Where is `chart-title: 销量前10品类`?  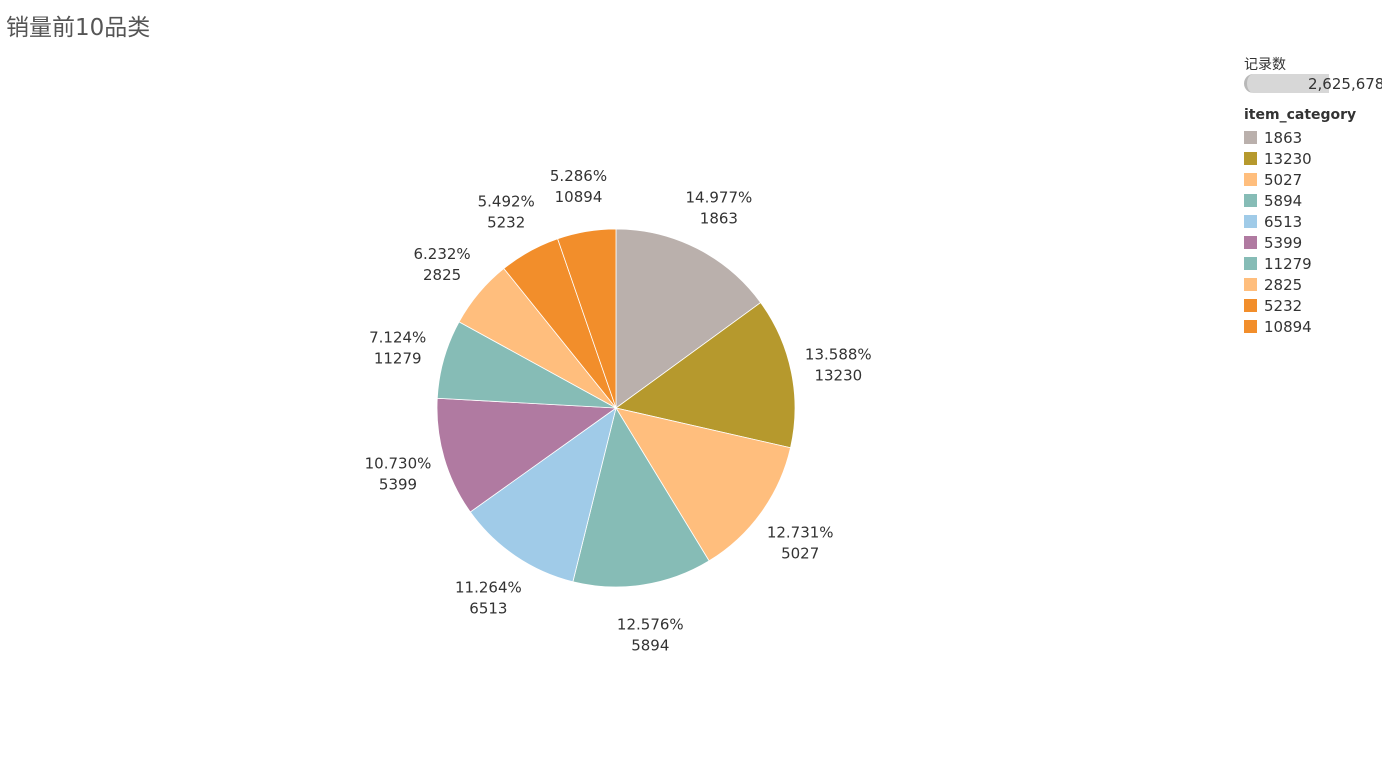
chart-title: 销量前10品类 is located at coordinates (78, 28).